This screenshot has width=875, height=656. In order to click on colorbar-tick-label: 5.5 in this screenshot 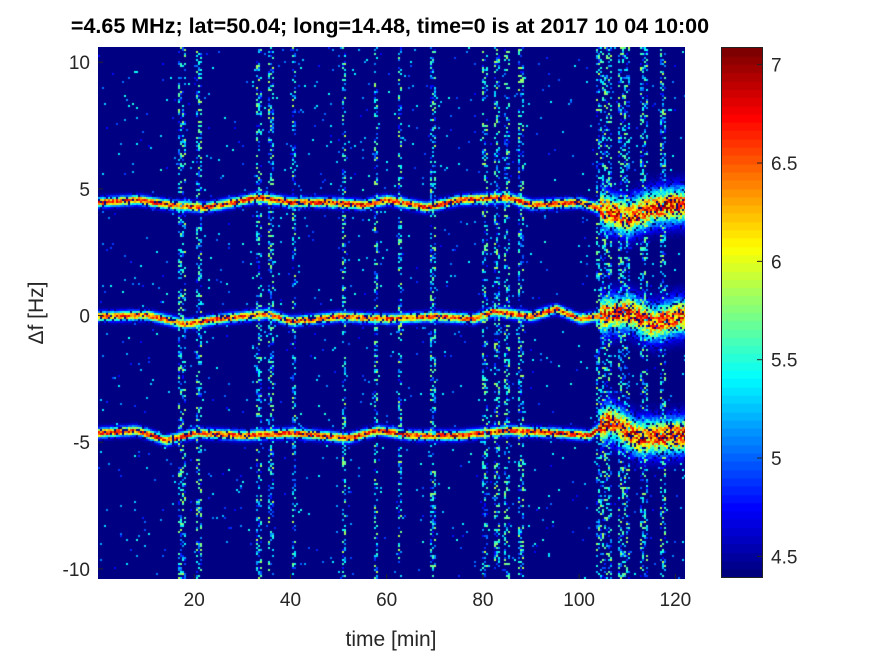, I will do `click(784, 361)`.